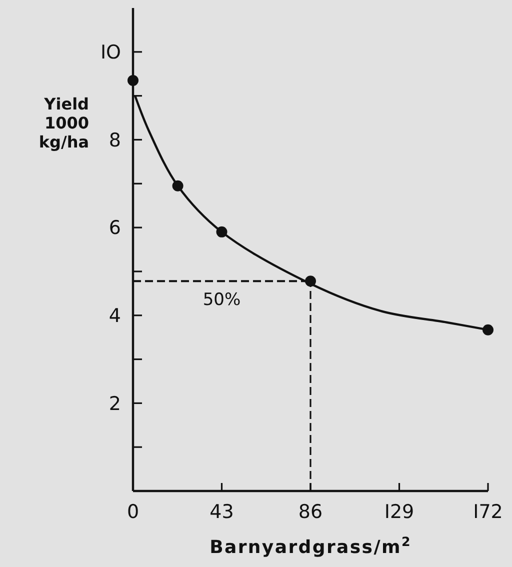  What do you see at coordinates (311, 546) in the screenshot?
I see `x-axis-title: Barnyardgrass/m$^{2}$` at bounding box center [311, 546].